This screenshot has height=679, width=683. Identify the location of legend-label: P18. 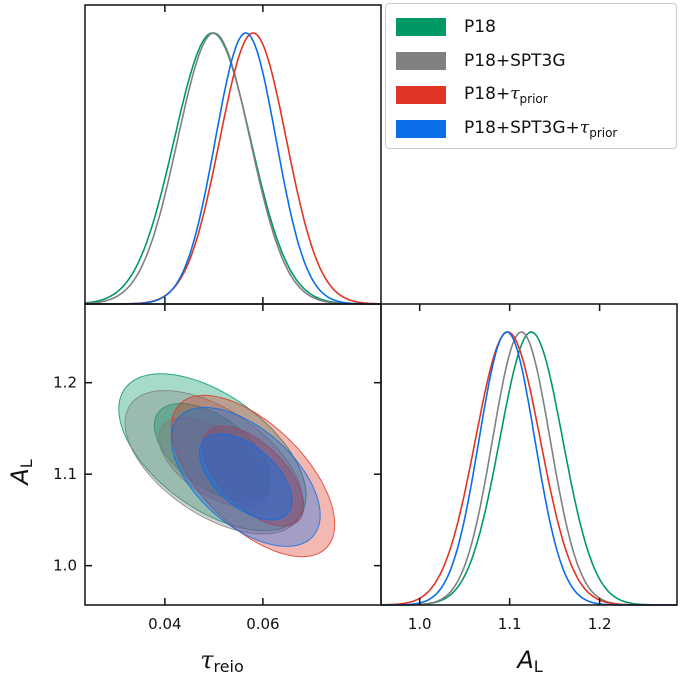
(480, 27).